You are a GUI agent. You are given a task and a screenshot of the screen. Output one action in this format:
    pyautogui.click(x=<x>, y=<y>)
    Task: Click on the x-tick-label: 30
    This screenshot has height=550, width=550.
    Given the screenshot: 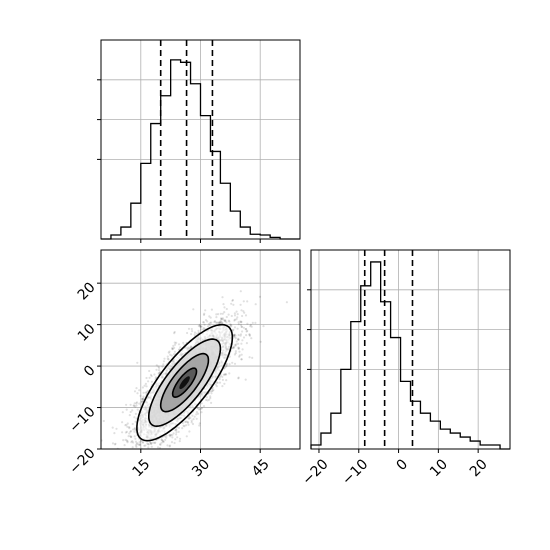 What is the action you would take?
    pyautogui.click(x=201, y=468)
    